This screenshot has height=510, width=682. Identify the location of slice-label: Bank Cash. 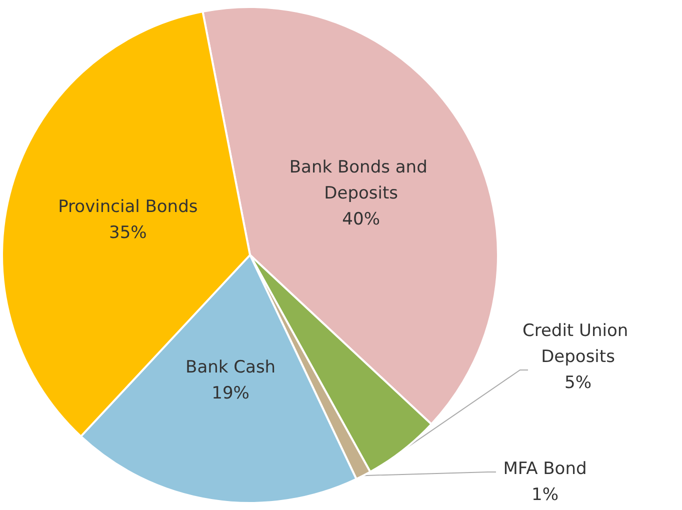
(231, 368).